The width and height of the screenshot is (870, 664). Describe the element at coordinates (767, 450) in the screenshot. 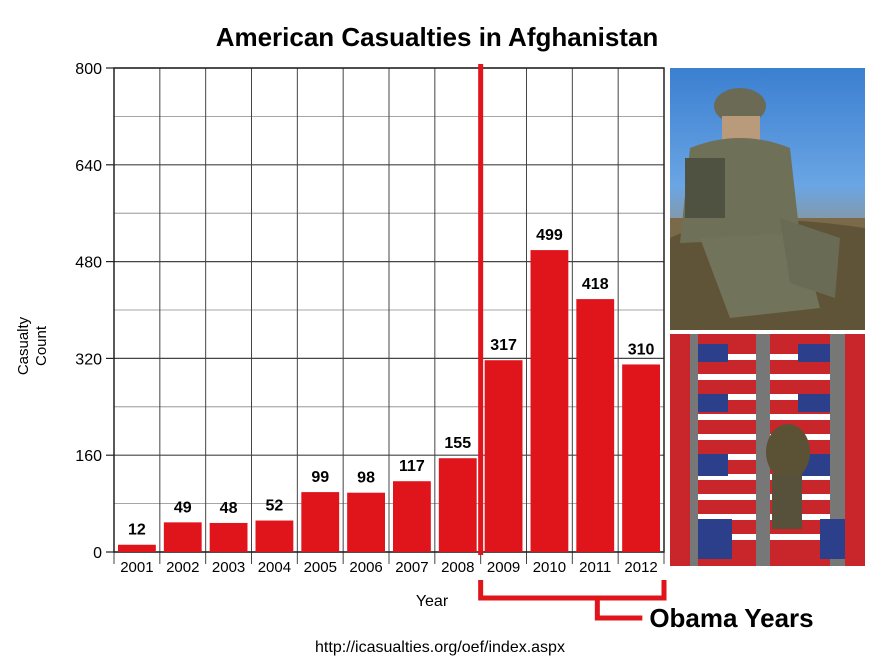

I see `flag-draped-coffins-photo` at that location.